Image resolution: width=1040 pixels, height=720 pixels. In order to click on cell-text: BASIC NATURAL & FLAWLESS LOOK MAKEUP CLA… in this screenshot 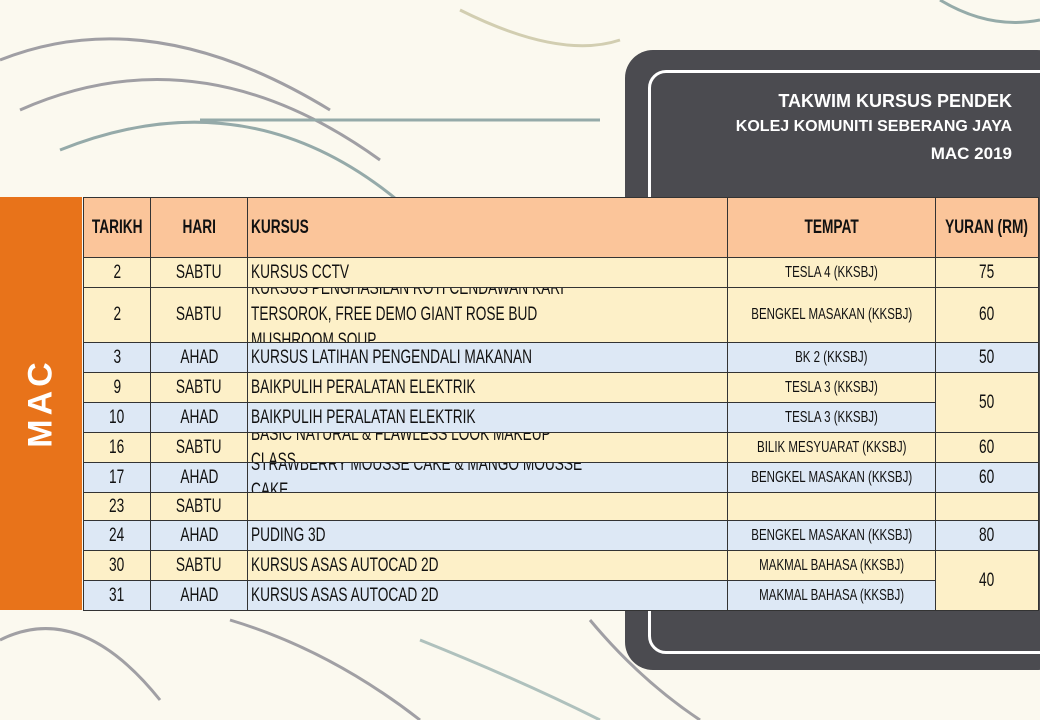, I will do `click(401, 447)`.